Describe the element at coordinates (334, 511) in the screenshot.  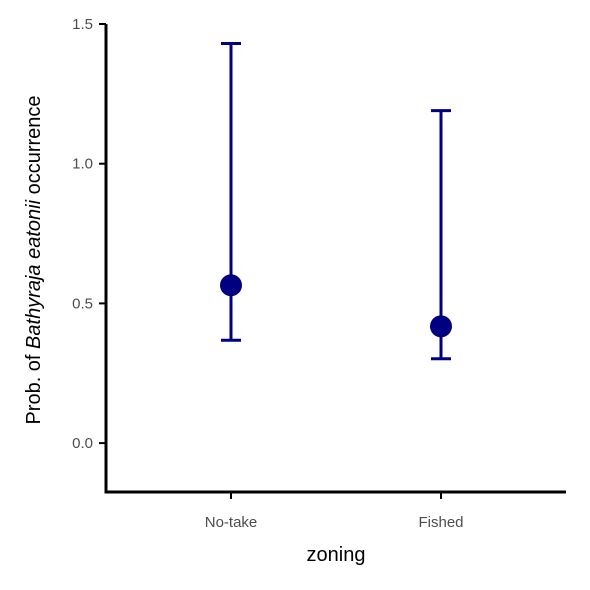
I see `x-ticks: No-take Fished` at that location.